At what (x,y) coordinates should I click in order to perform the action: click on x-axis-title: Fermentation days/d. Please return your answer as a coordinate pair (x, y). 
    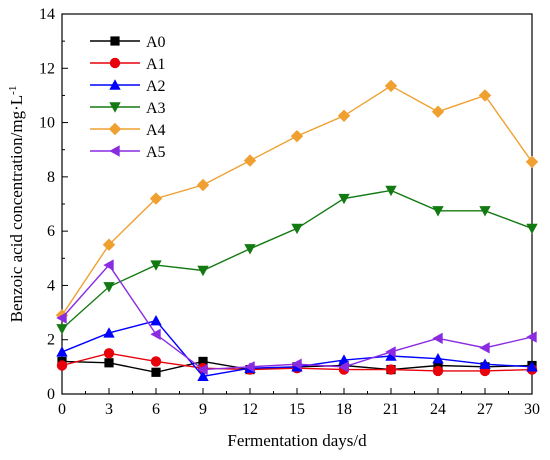
    Looking at the image, I should click on (297, 440).